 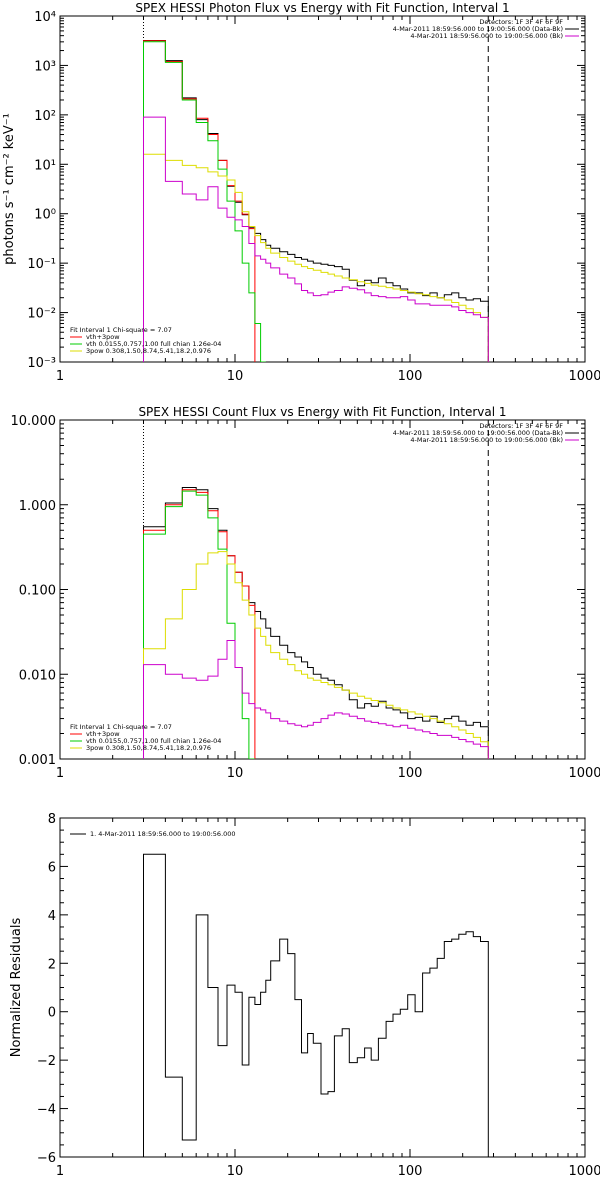 I want to click on y-tick-label: 4, so click(x=52, y=916).